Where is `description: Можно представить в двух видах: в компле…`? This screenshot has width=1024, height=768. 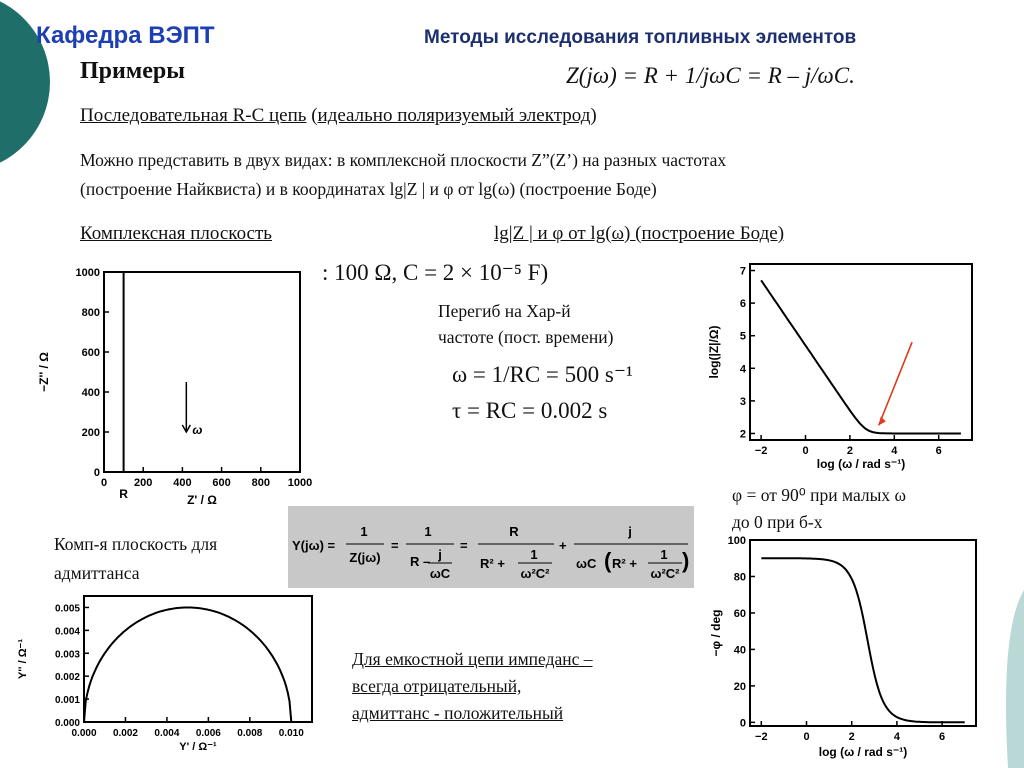
description: Можно представить в двух видах: в компле… is located at coordinates (530, 175).